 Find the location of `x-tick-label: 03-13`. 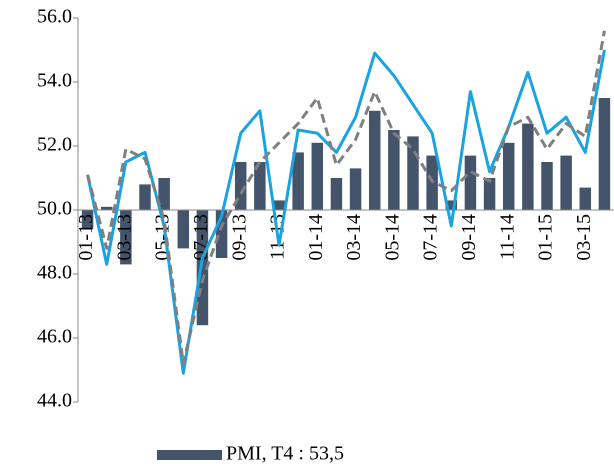

x-tick-label: 03-13 is located at coordinates (124, 237).